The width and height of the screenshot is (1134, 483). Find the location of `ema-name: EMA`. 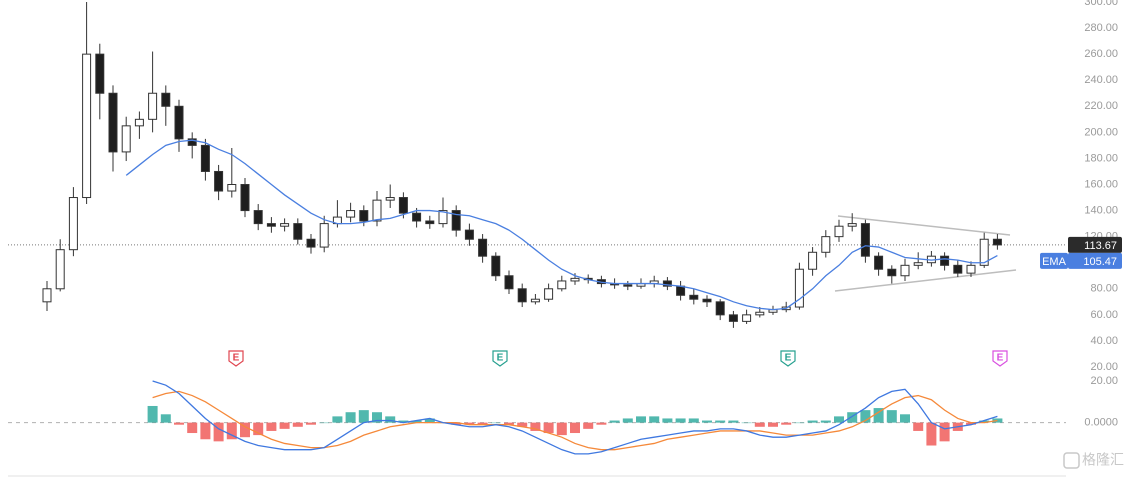

ema-name: EMA is located at coordinates (1054, 262).